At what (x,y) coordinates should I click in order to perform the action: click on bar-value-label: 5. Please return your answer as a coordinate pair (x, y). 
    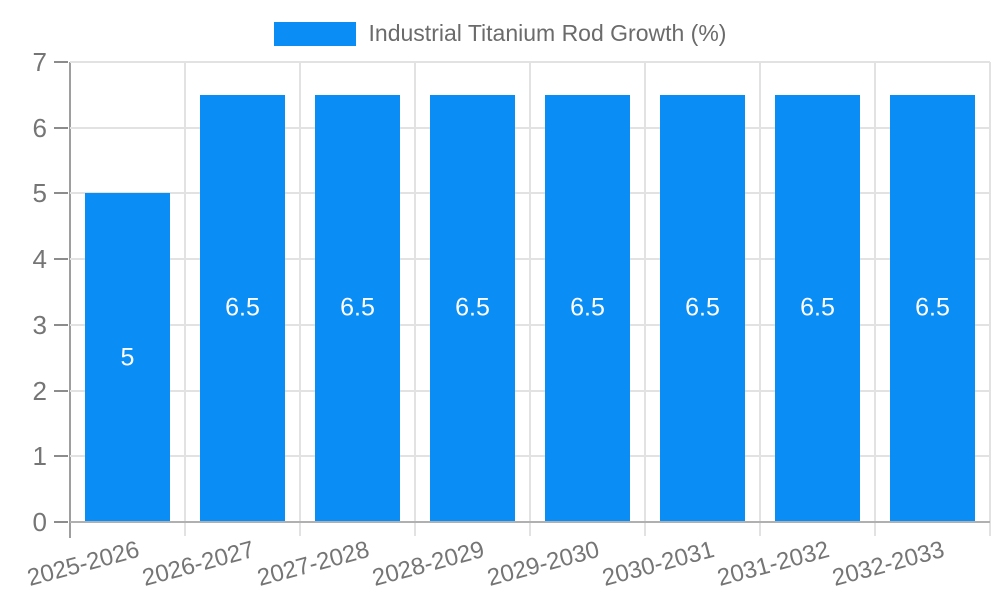
    Looking at the image, I should click on (127, 357).